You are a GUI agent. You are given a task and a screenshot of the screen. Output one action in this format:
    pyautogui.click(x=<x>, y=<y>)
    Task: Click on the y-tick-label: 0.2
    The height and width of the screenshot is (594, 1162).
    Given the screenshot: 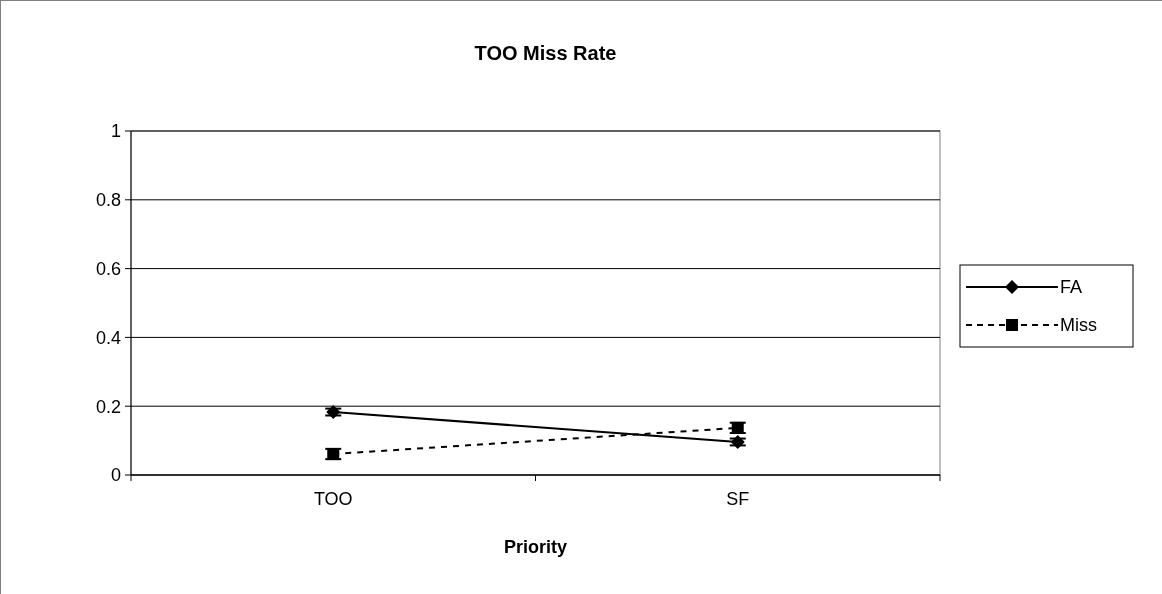 What is the action you would take?
    pyautogui.click(x=108, y=406)
    